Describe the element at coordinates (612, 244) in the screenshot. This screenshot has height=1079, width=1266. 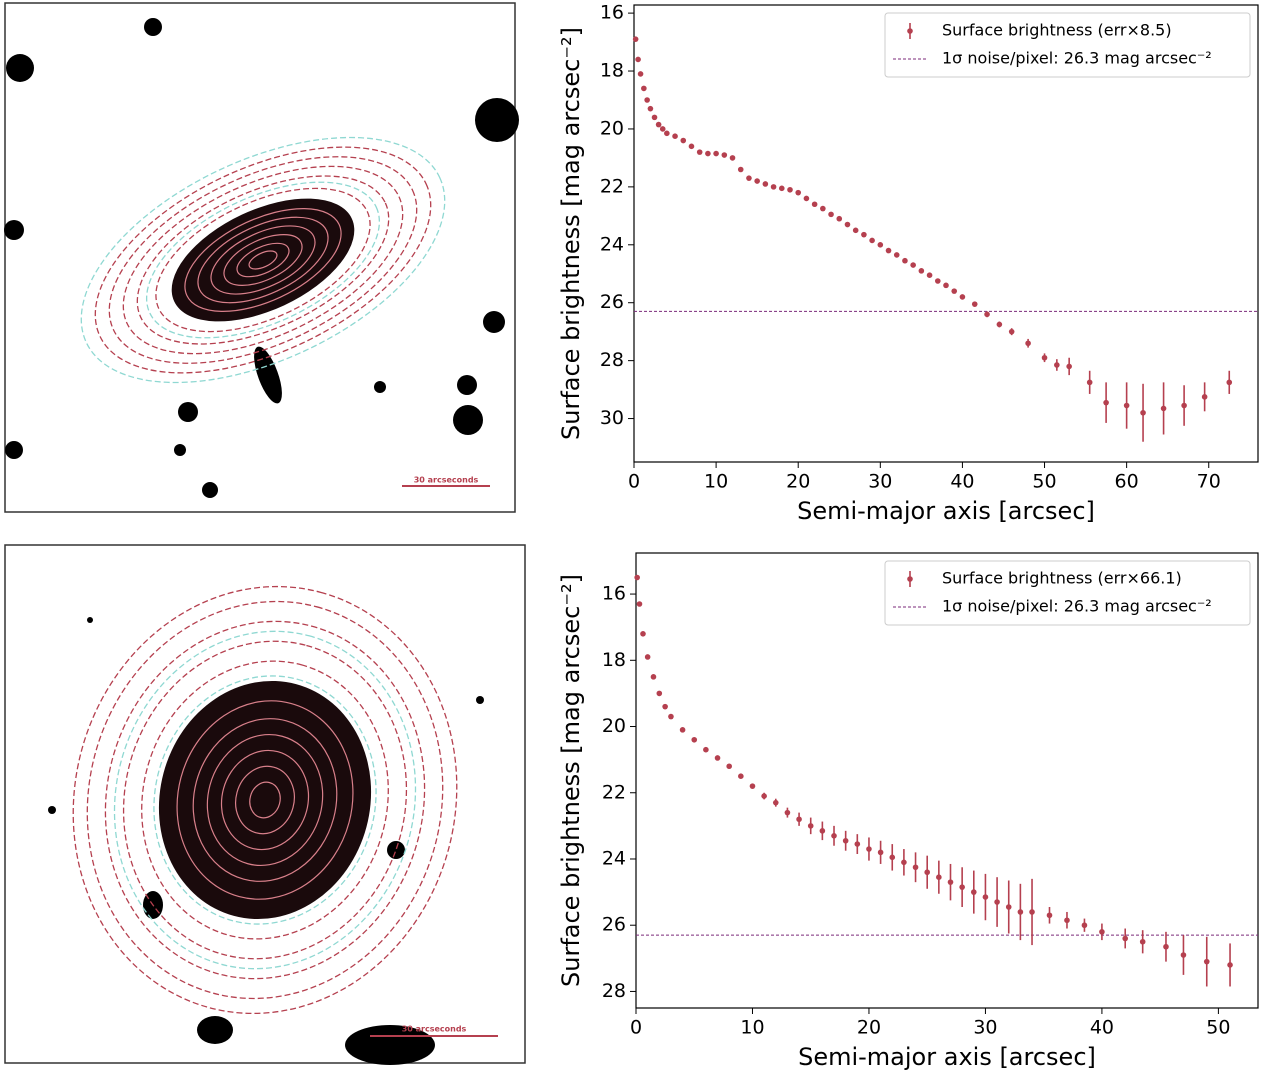
I see `y-tick-label: 24` at that location.